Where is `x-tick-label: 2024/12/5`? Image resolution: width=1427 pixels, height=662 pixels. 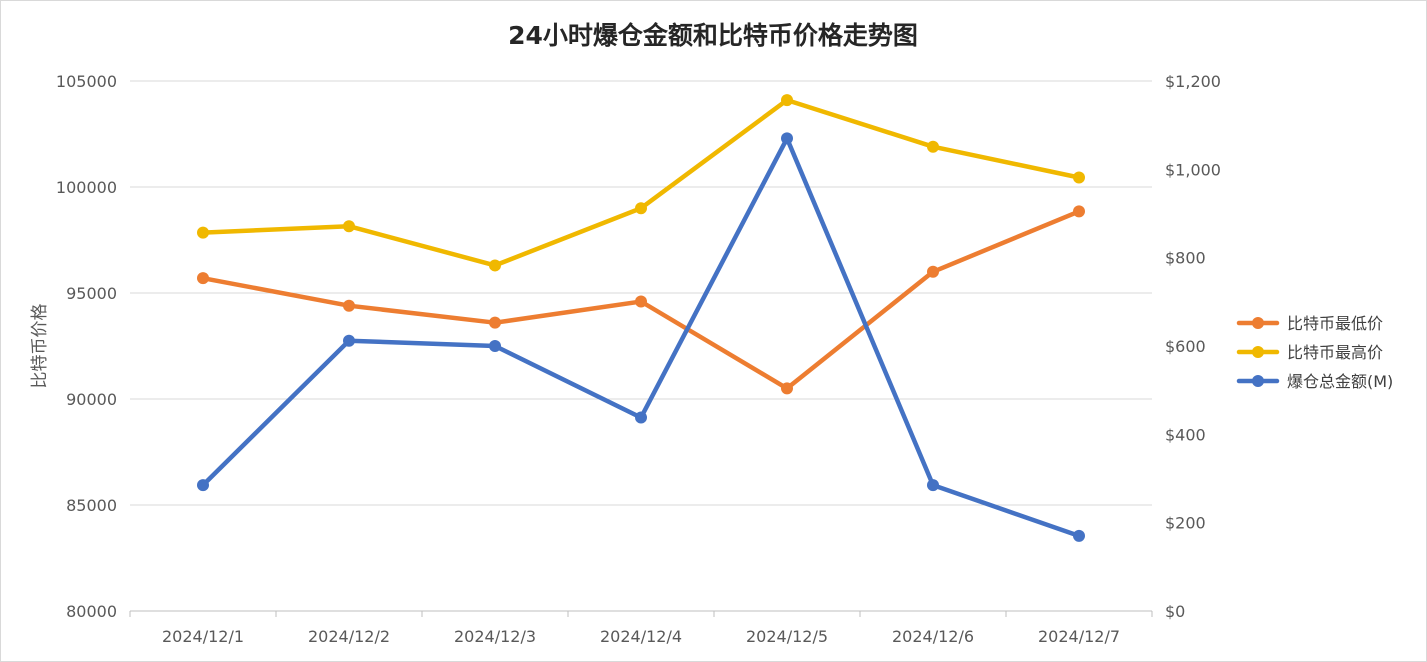
x-tick-label: 2024/12/5 is located at coordinates (787, 636).